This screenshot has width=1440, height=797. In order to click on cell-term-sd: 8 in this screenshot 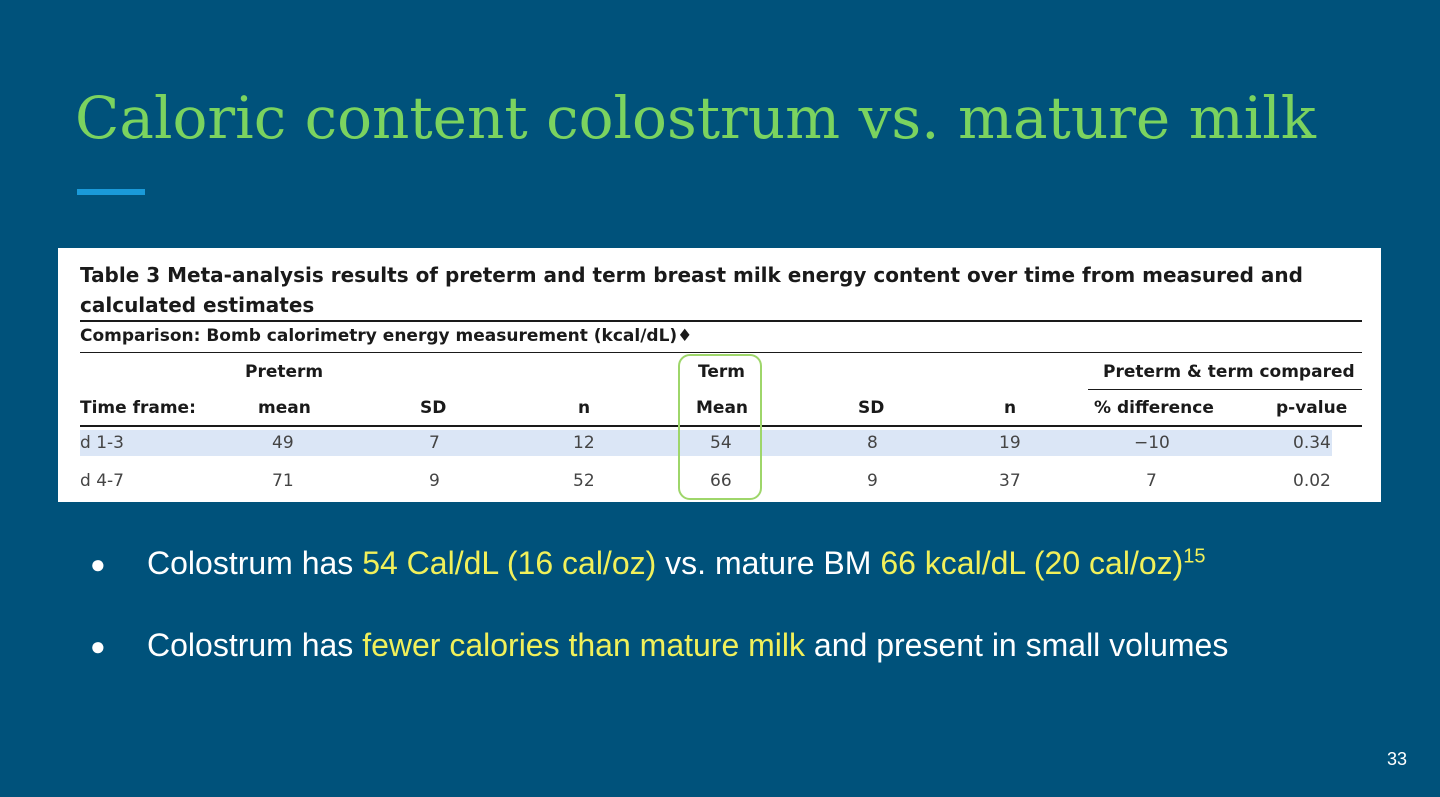, I will do `click(872, 443)`.